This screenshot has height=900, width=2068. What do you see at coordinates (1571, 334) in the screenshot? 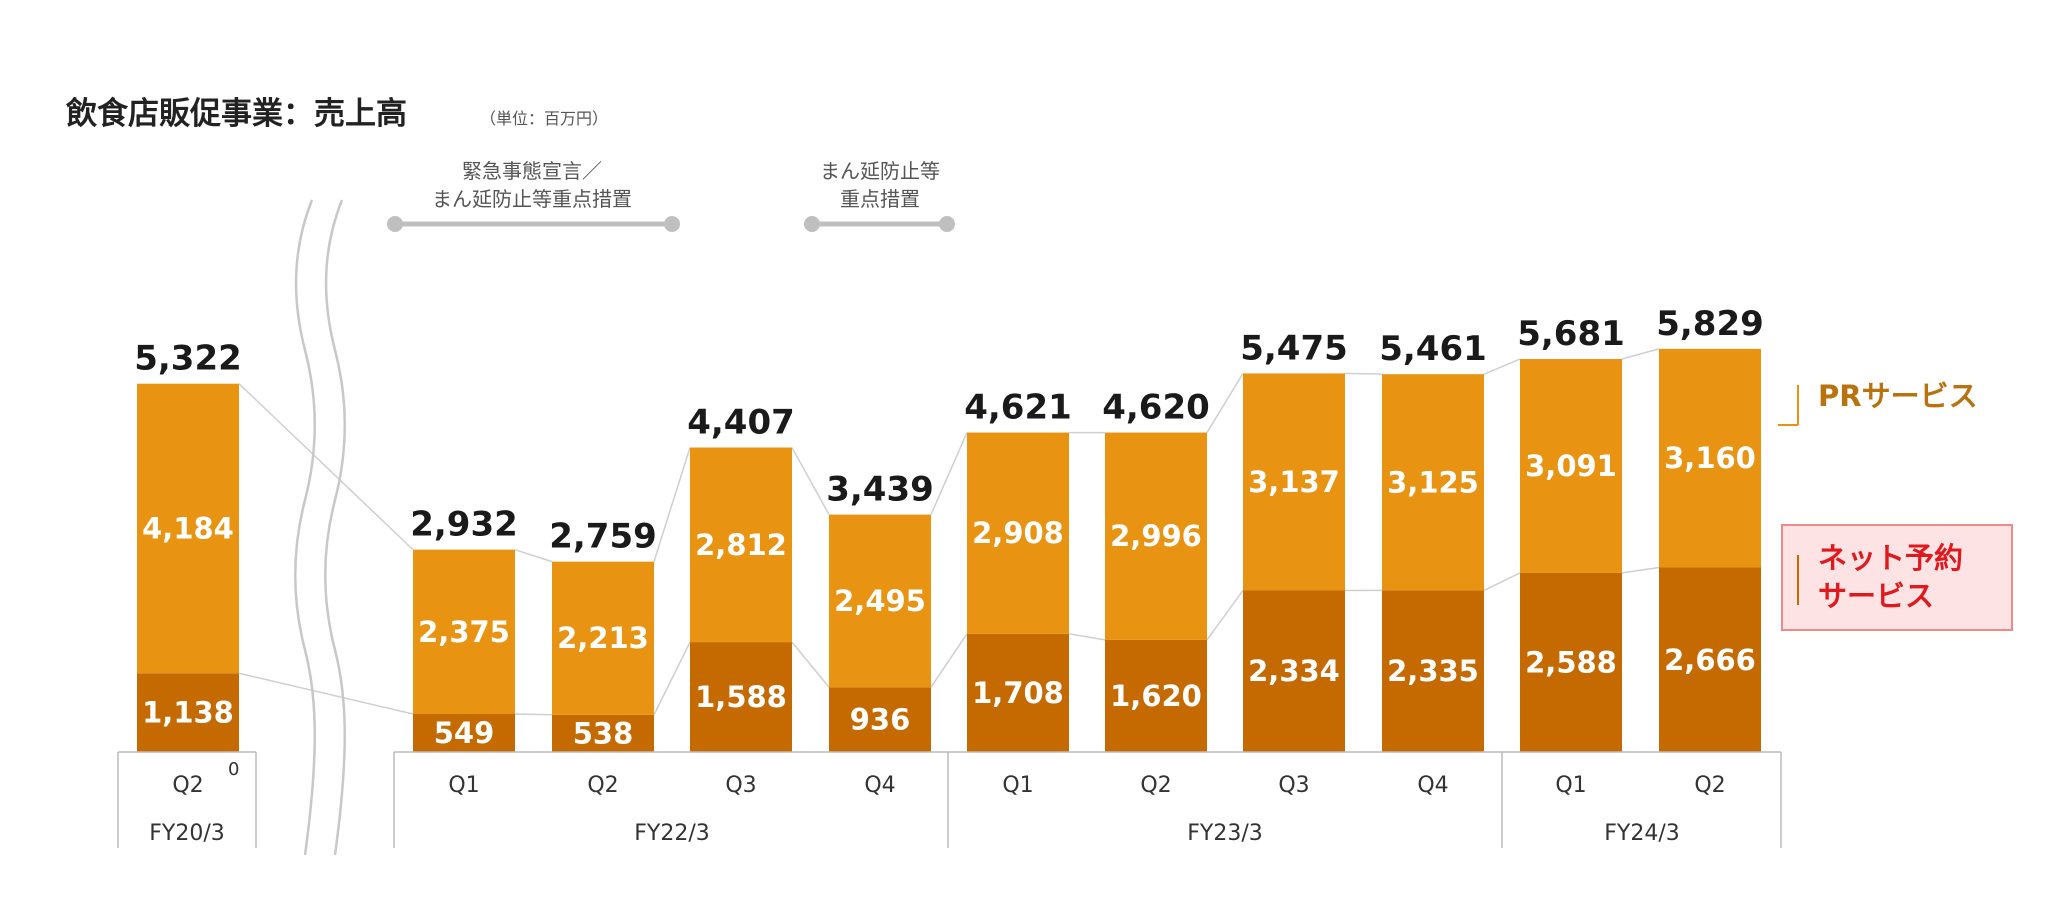
I see `total-value-label: 5,681` at bounding box center [1571, 334].